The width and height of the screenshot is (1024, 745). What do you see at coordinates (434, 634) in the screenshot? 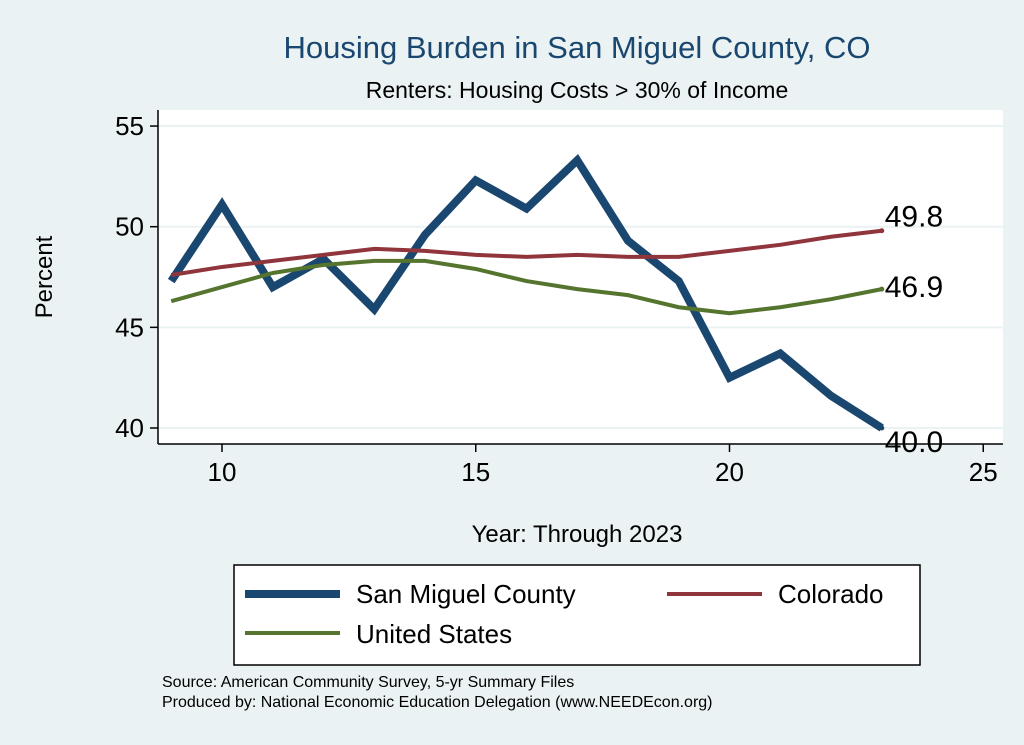
I see `legend-label-united-states: United States` at bounding box center [434, 634].